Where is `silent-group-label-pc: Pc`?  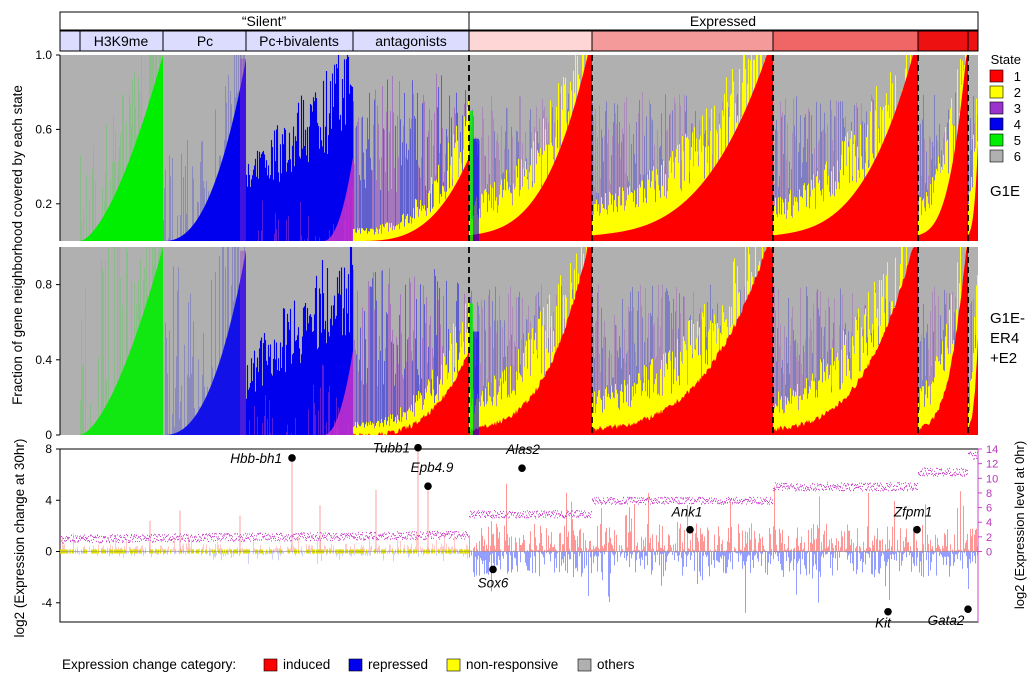
silent-group-label-pc: Pc is located at coordinates (205, 41).